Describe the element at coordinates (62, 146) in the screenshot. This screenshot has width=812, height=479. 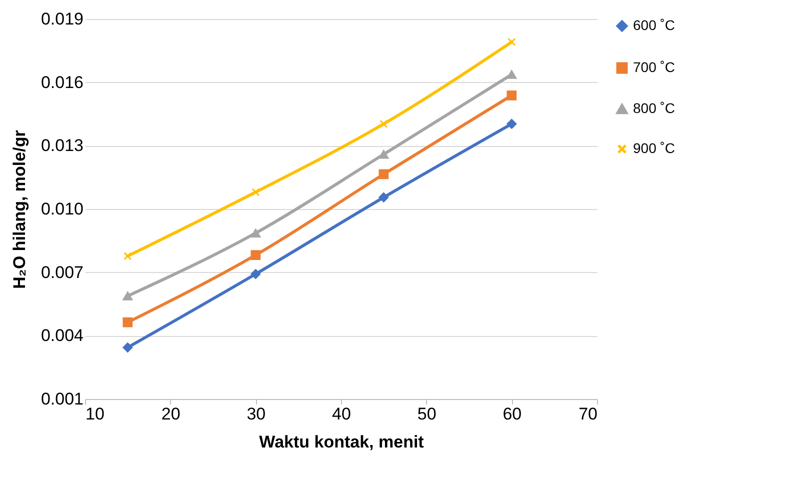
I see `y-tick-label: 0.013` at that location.